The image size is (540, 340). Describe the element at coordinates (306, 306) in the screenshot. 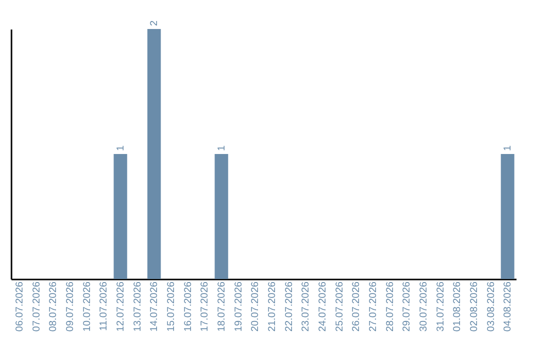

I see `x-tick-label: 23.07.2026` at that location.